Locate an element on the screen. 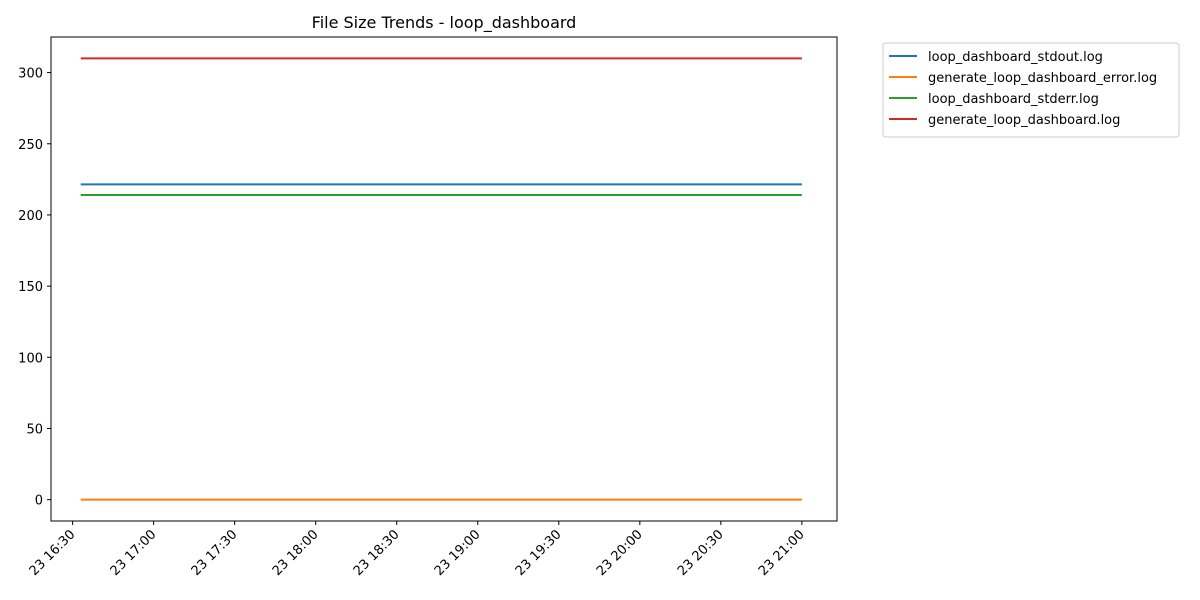  x-tick-label: 23 19:30 is located at coordinates (539, 553).